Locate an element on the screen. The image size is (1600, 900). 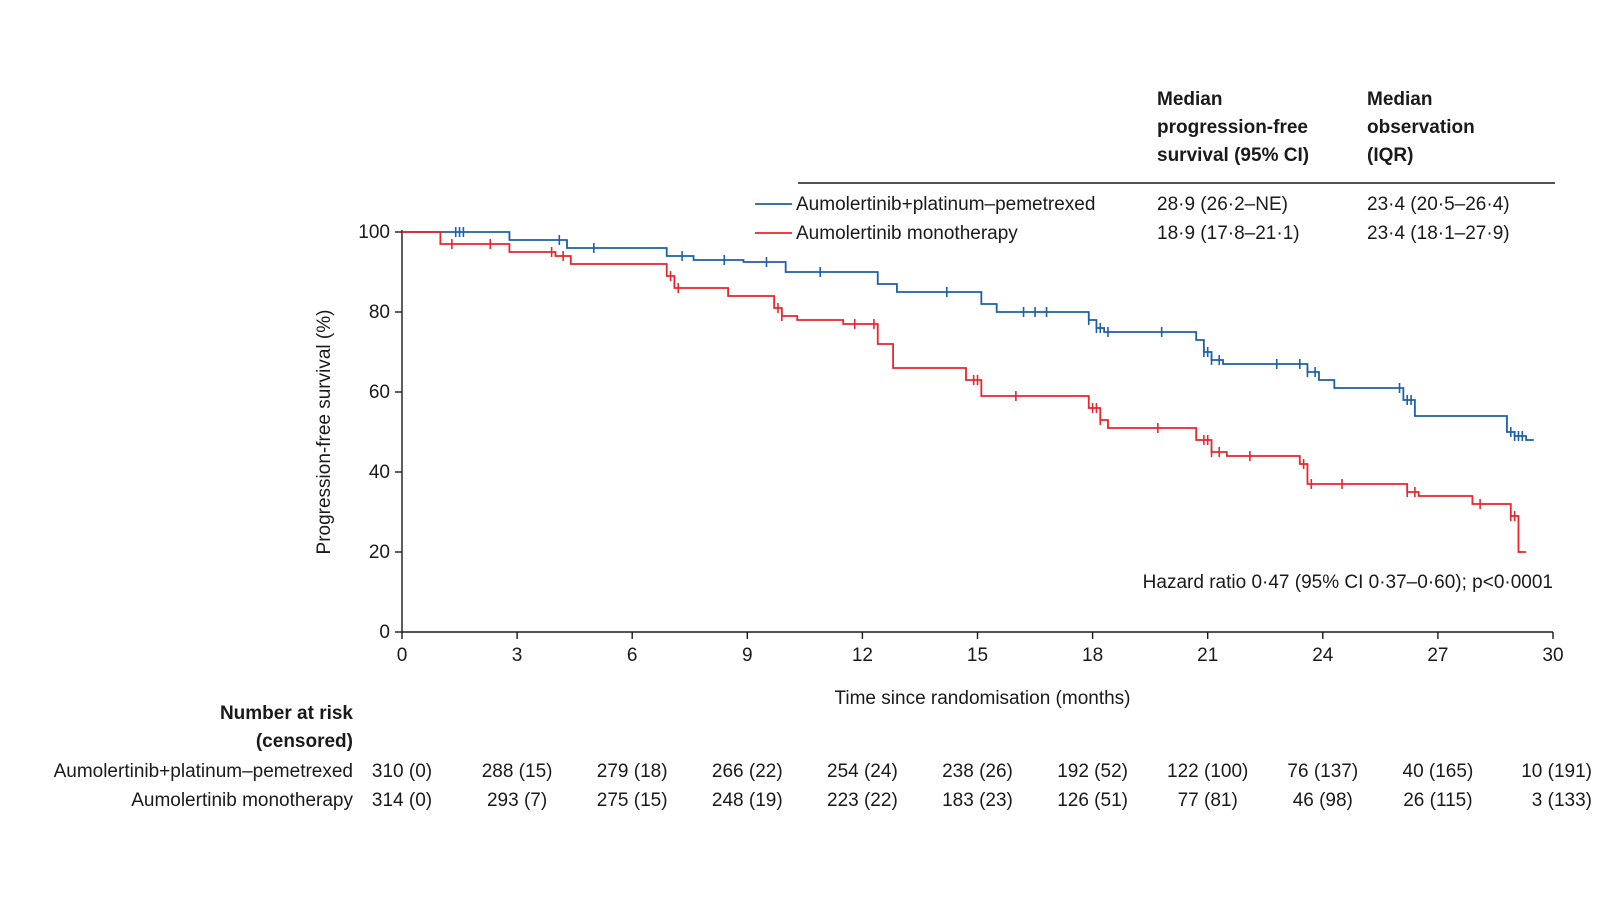
y-tick-label: 40 is located at coordinates (379, 472).